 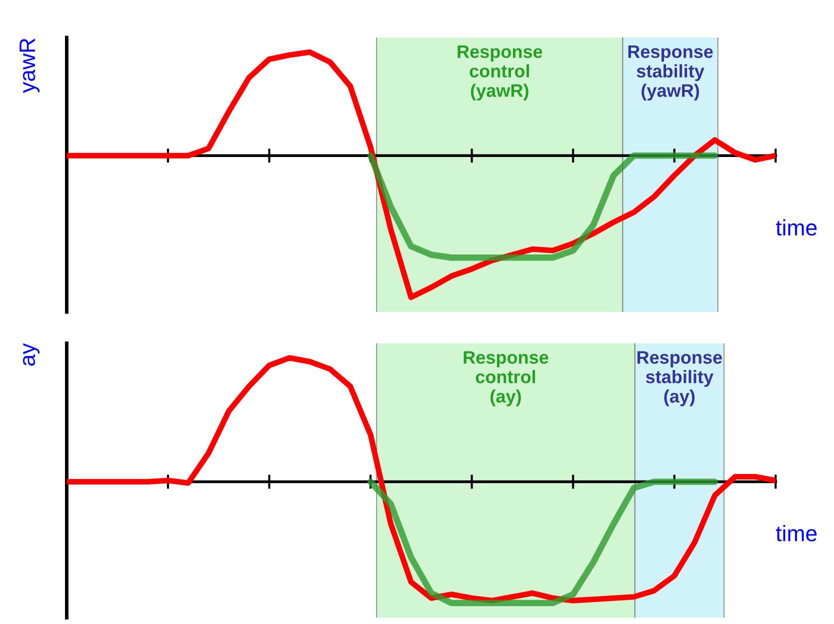 I want to click on annotation: Response stability (yawR), so click(x=670, y=73).